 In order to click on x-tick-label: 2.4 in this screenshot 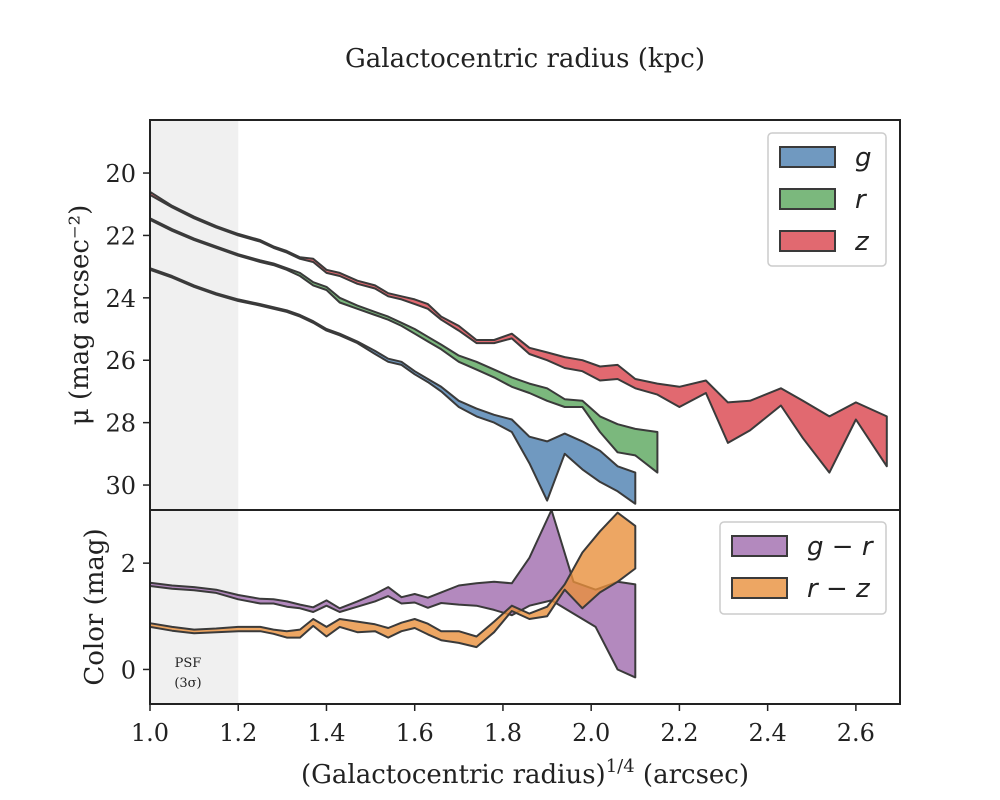, I will do `click(768, 733)`.